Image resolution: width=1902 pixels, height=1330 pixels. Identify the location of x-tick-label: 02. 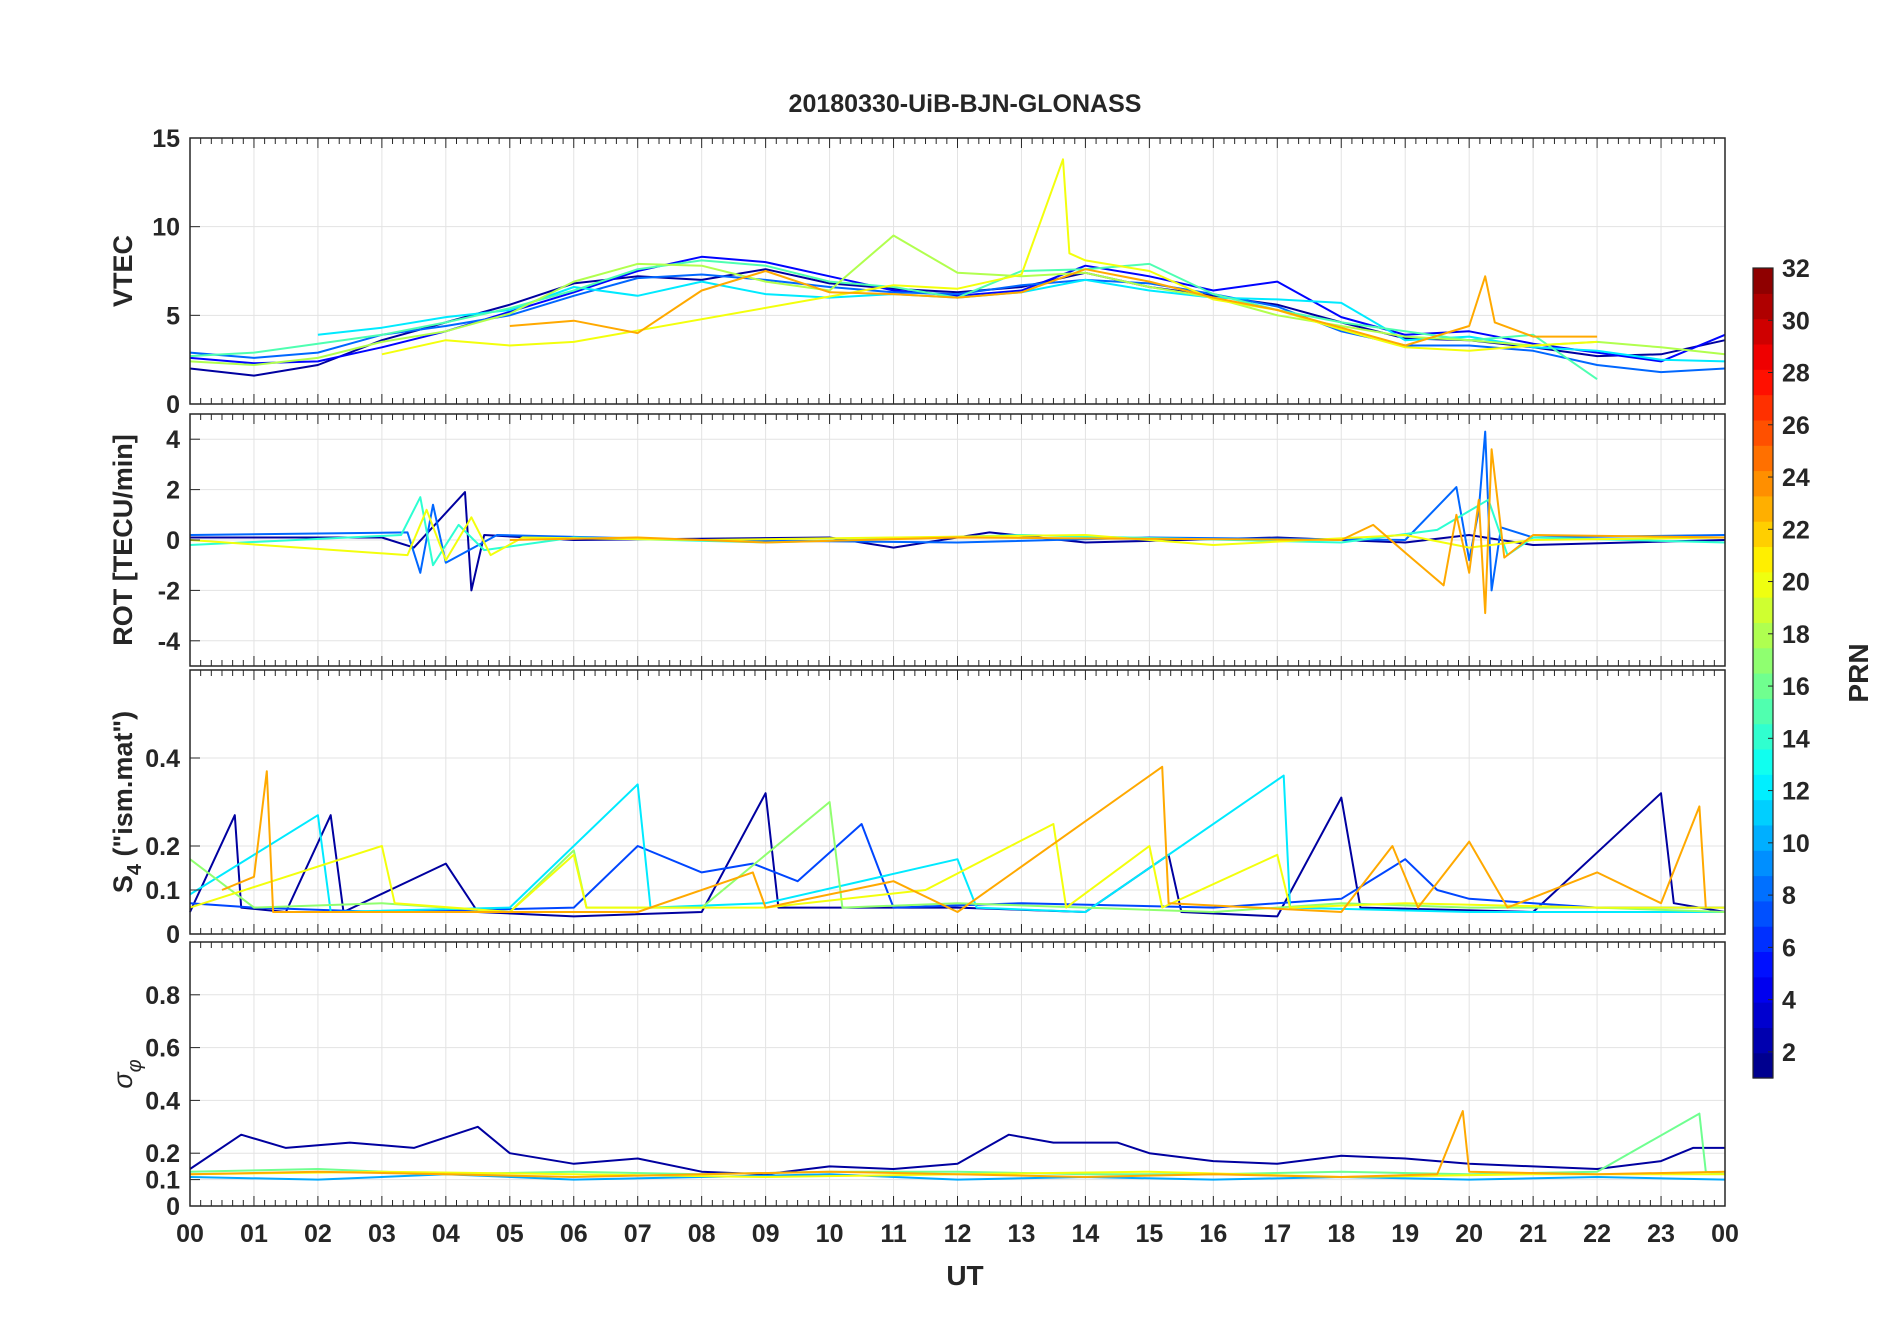
(318, 1234).